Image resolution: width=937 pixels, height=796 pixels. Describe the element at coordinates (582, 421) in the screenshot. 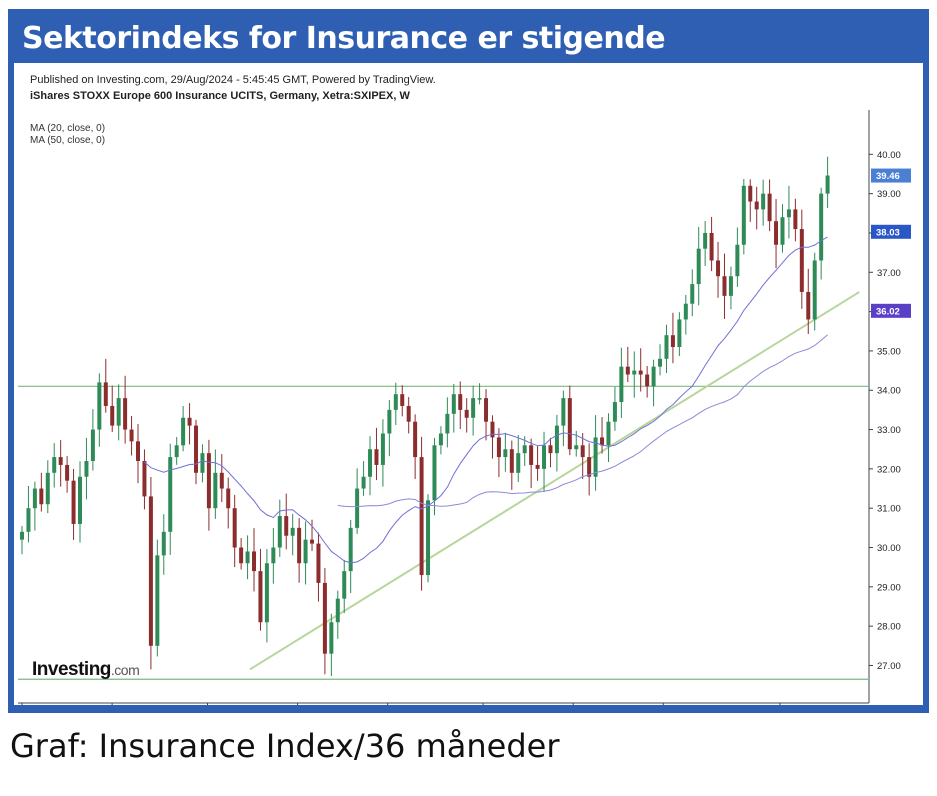

I see `ma50-line` at that location.